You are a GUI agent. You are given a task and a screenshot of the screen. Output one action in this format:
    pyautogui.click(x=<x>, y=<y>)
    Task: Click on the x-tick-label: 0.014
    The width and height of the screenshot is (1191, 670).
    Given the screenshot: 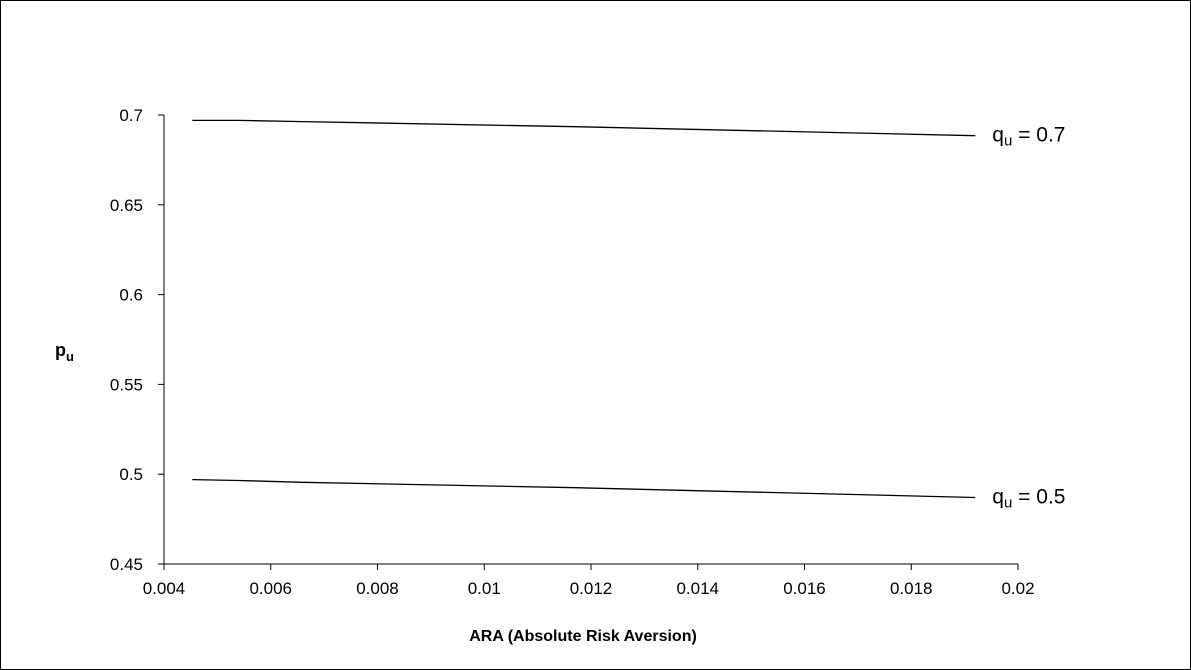 What is the action you would take?
    pyautogui.click(x=697, y=588)
    